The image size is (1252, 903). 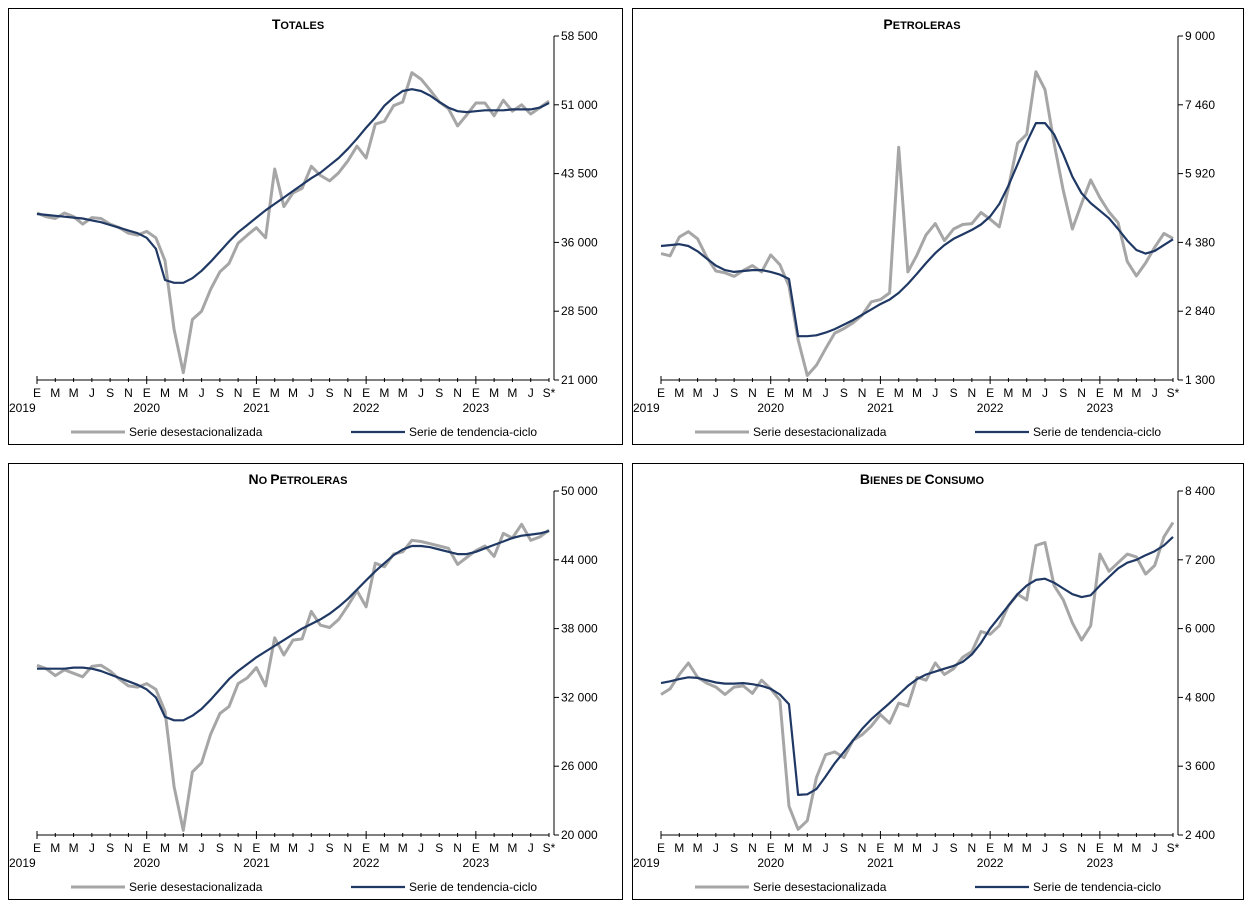 I want to click on y-tick-label: 4 380, so click(x=1200, y=242).